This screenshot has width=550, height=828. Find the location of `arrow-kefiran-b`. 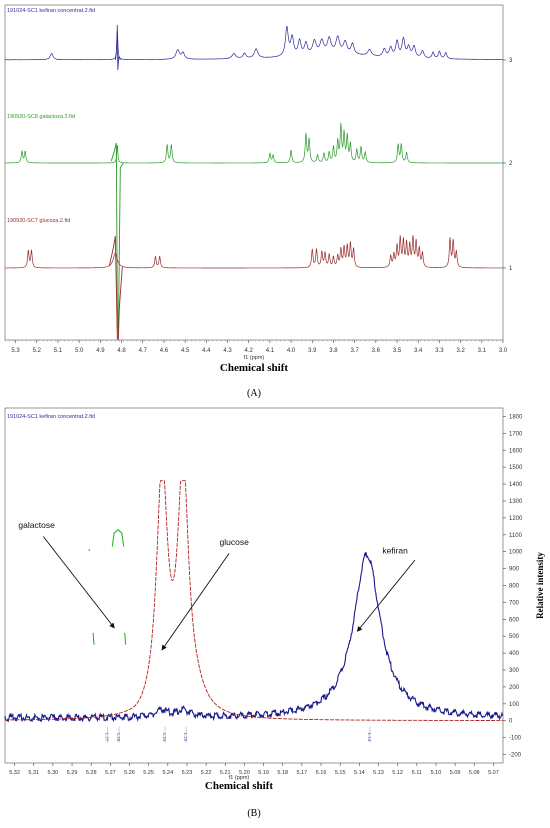

arrow-kefiran-b is located at coordinates (386, 595).